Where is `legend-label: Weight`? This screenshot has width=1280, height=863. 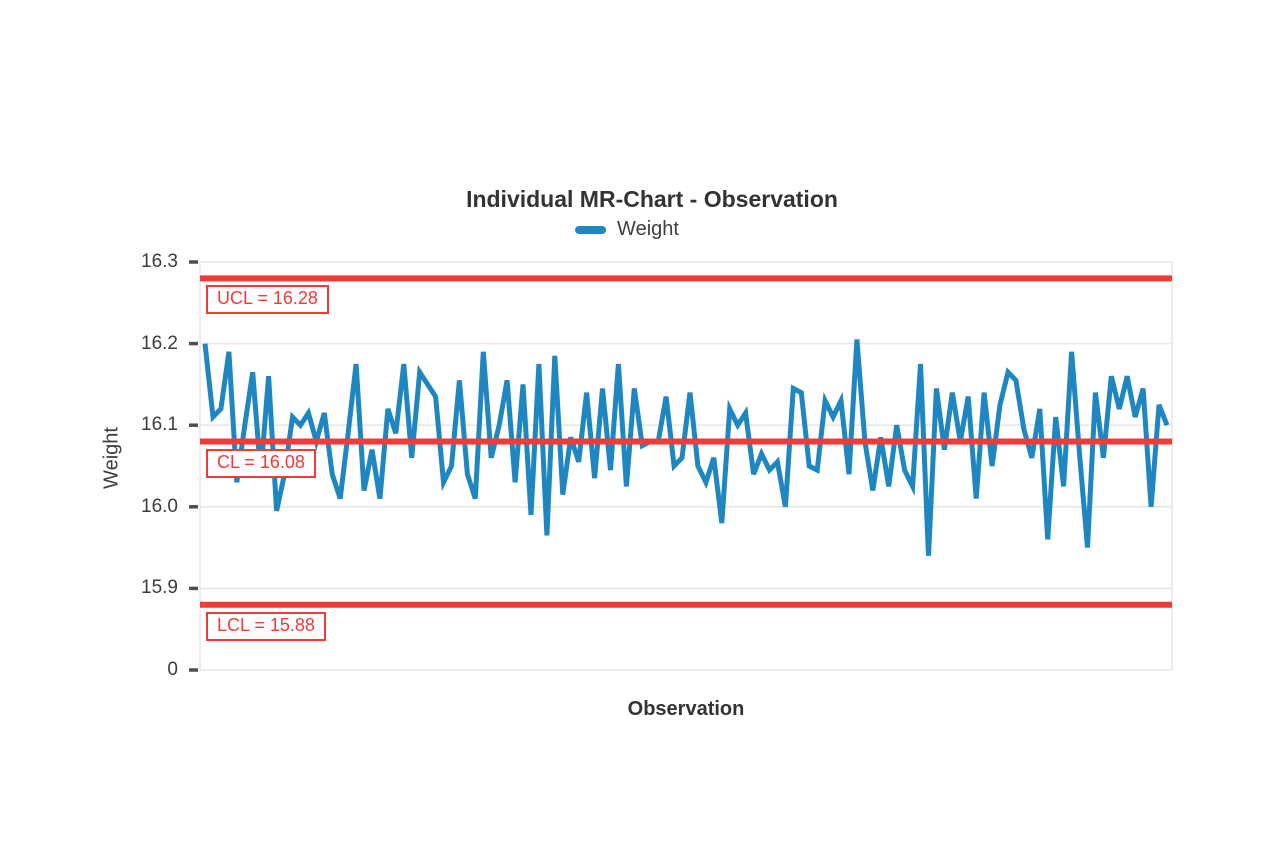 legend-label: Weight is located at coordinates (648, 229).